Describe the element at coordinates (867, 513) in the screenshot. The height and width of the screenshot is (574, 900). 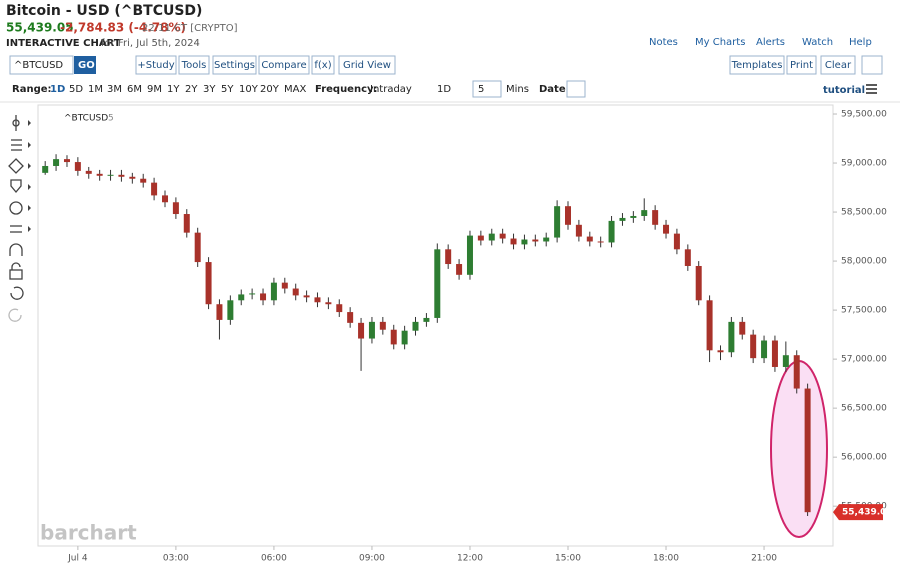
I see `last-price-label: 55,439.05` at that location.